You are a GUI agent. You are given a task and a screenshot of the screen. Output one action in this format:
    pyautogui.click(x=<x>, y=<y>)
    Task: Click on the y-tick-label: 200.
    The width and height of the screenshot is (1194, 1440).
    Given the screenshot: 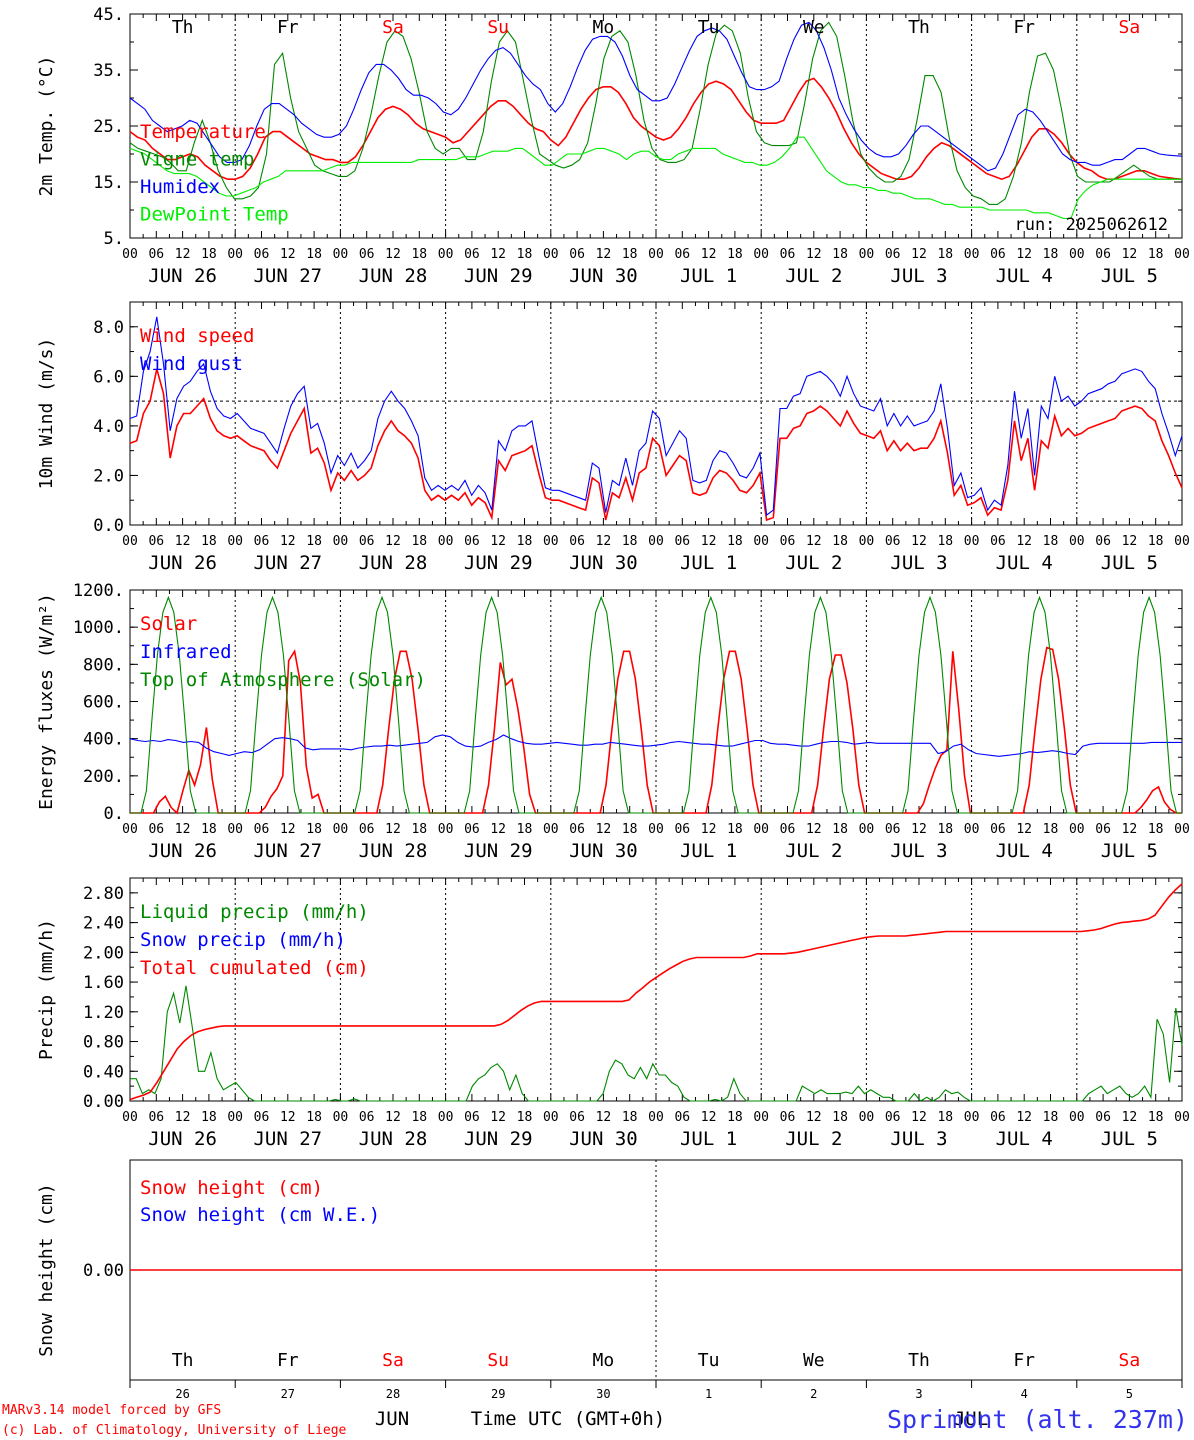 What is the action you would take?
    pyautogui.click(x=103, y=777)
    